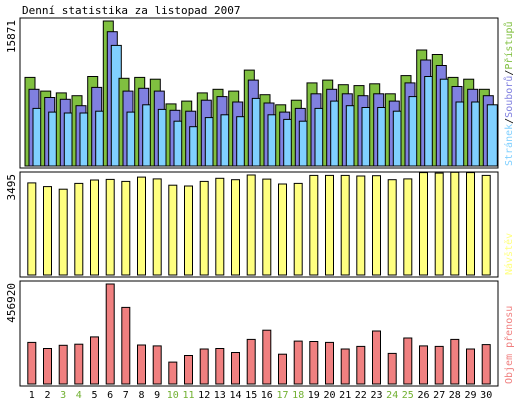 The height and width of the screenshot is (405, 517). Describe the element at coordinates (423, 224) in the screenshot. I see `bar-Návštěv-day-26` at that location.